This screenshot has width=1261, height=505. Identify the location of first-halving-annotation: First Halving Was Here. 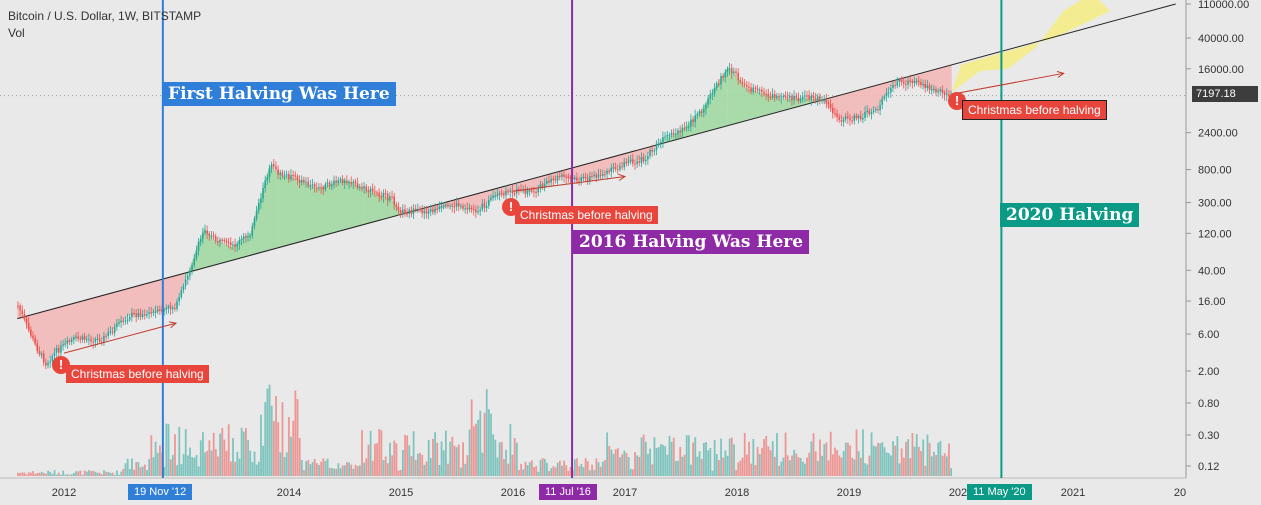
(279, 94).